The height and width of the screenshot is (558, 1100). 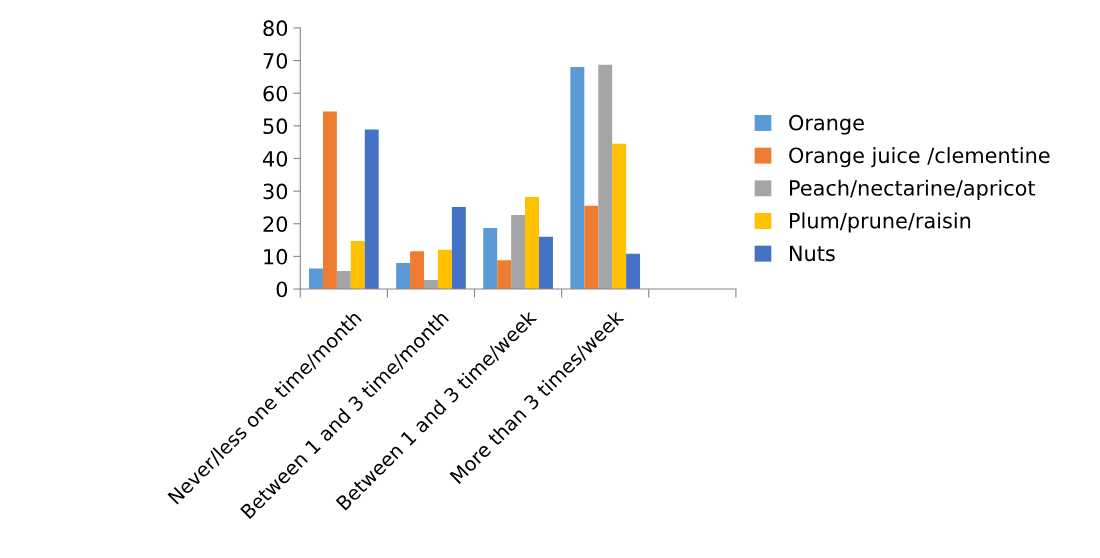 What do you see at coordinates (275, 61) in the screenshot?
I see `y-tick-label: 70` at bounding box center [275, 61].